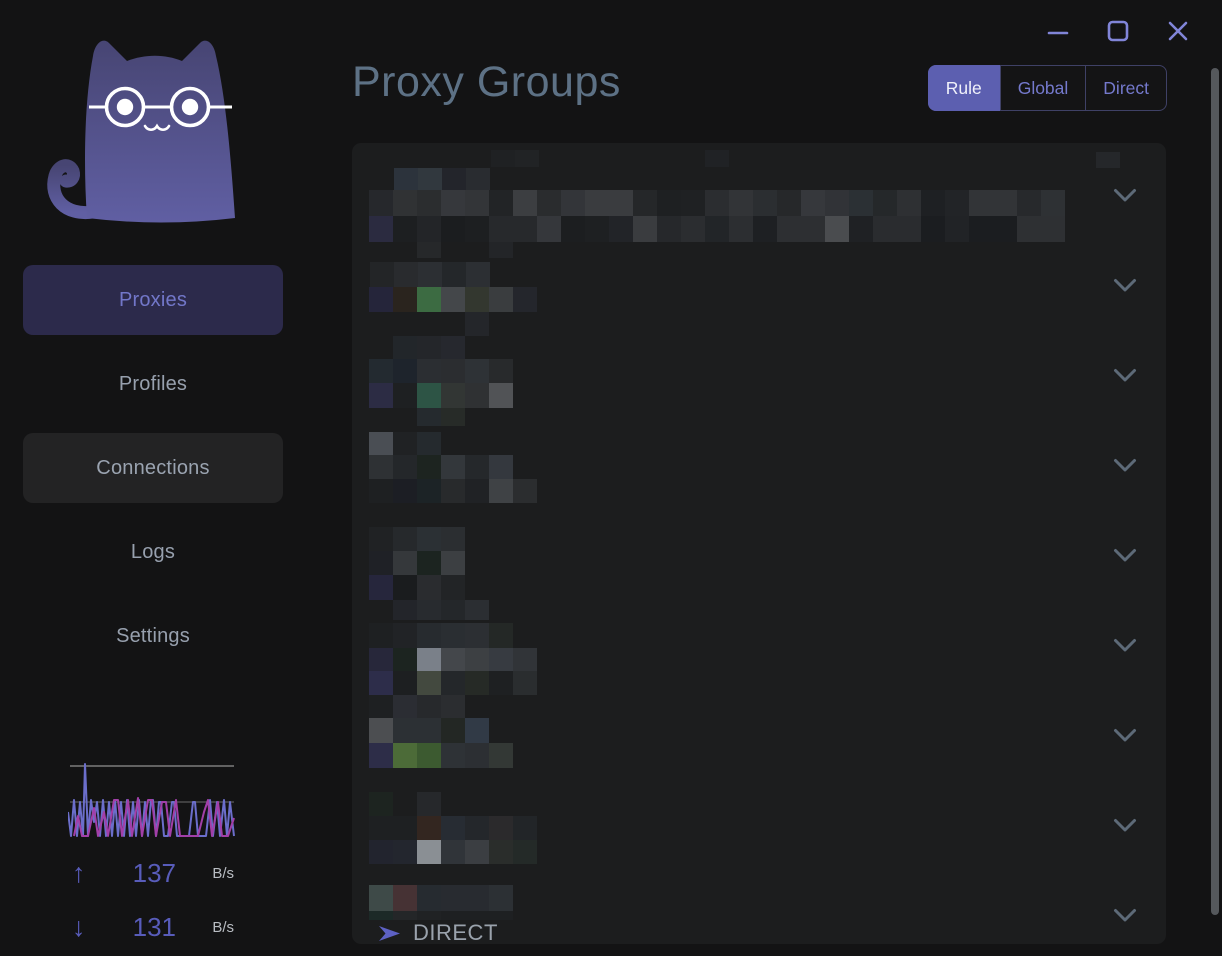  I want to click on maximize-icon, so click(1118, 31).